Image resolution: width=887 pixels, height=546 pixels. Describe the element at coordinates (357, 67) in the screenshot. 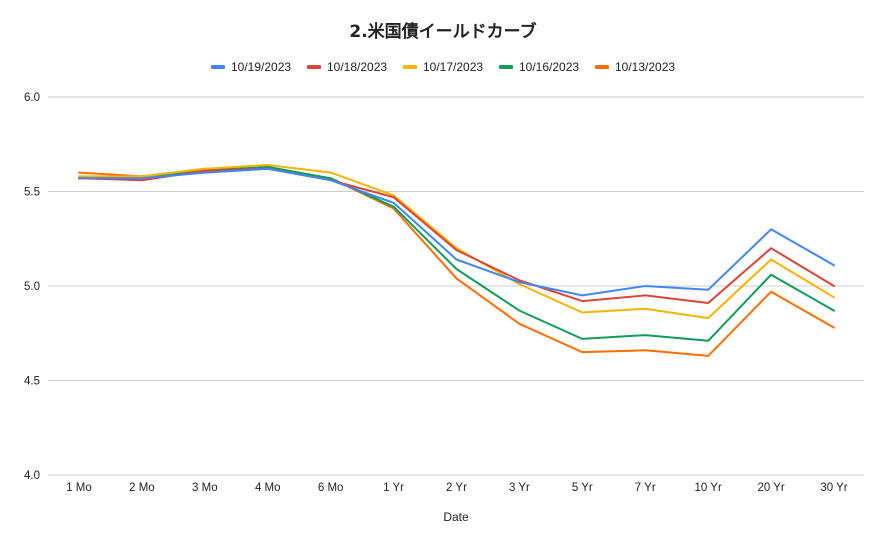

I see `legend-label: 10/18/2023` at that location.